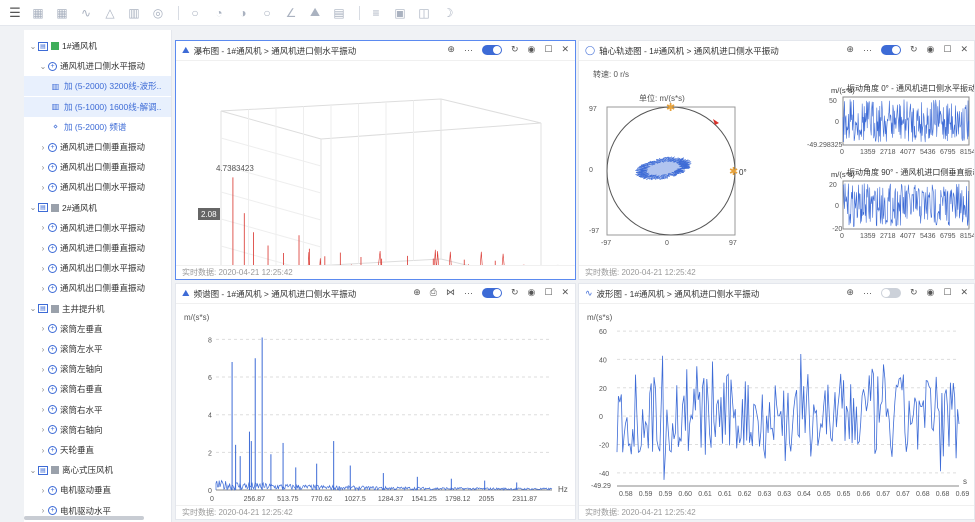 The width and height of the screenshot is (975, 522). What do you see at coordinates (97, 208) in the screenshot?
I see `tree-item: ⌄ ▤ 2#通风机` at bounding box center [97, 208].